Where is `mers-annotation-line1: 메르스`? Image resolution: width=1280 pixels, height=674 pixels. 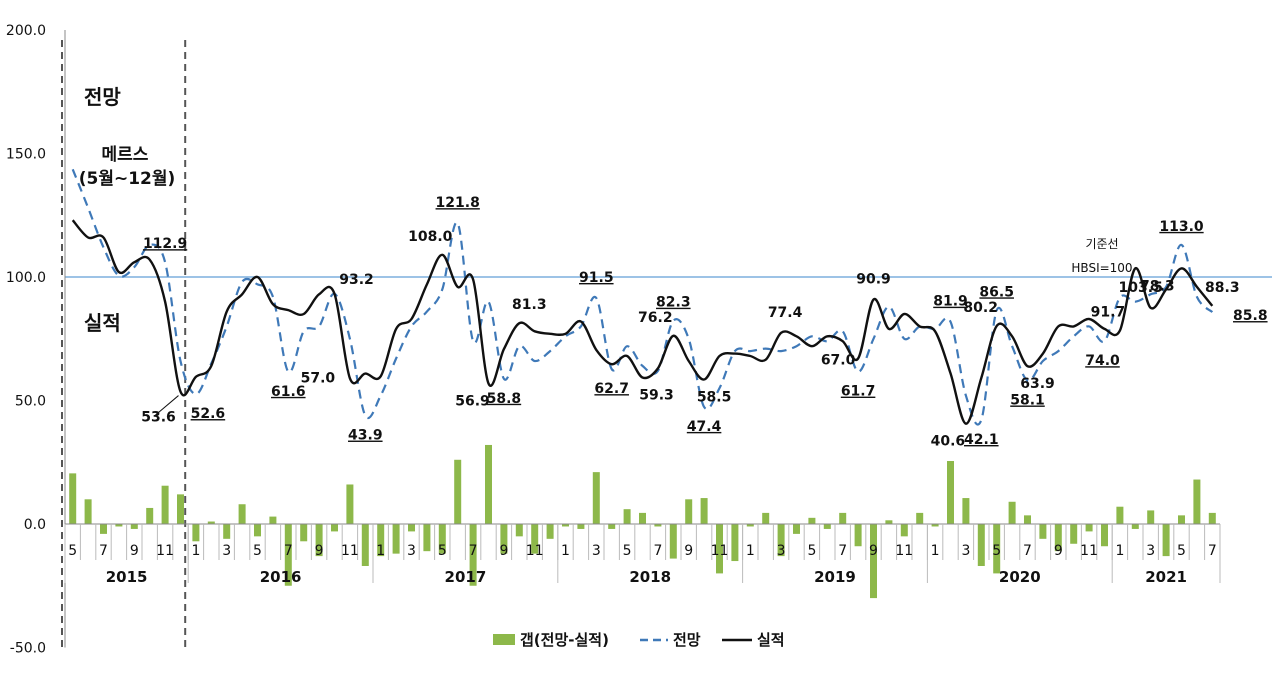 mers-annotation-line1: 메르스 is located at coordinates (125, 155).